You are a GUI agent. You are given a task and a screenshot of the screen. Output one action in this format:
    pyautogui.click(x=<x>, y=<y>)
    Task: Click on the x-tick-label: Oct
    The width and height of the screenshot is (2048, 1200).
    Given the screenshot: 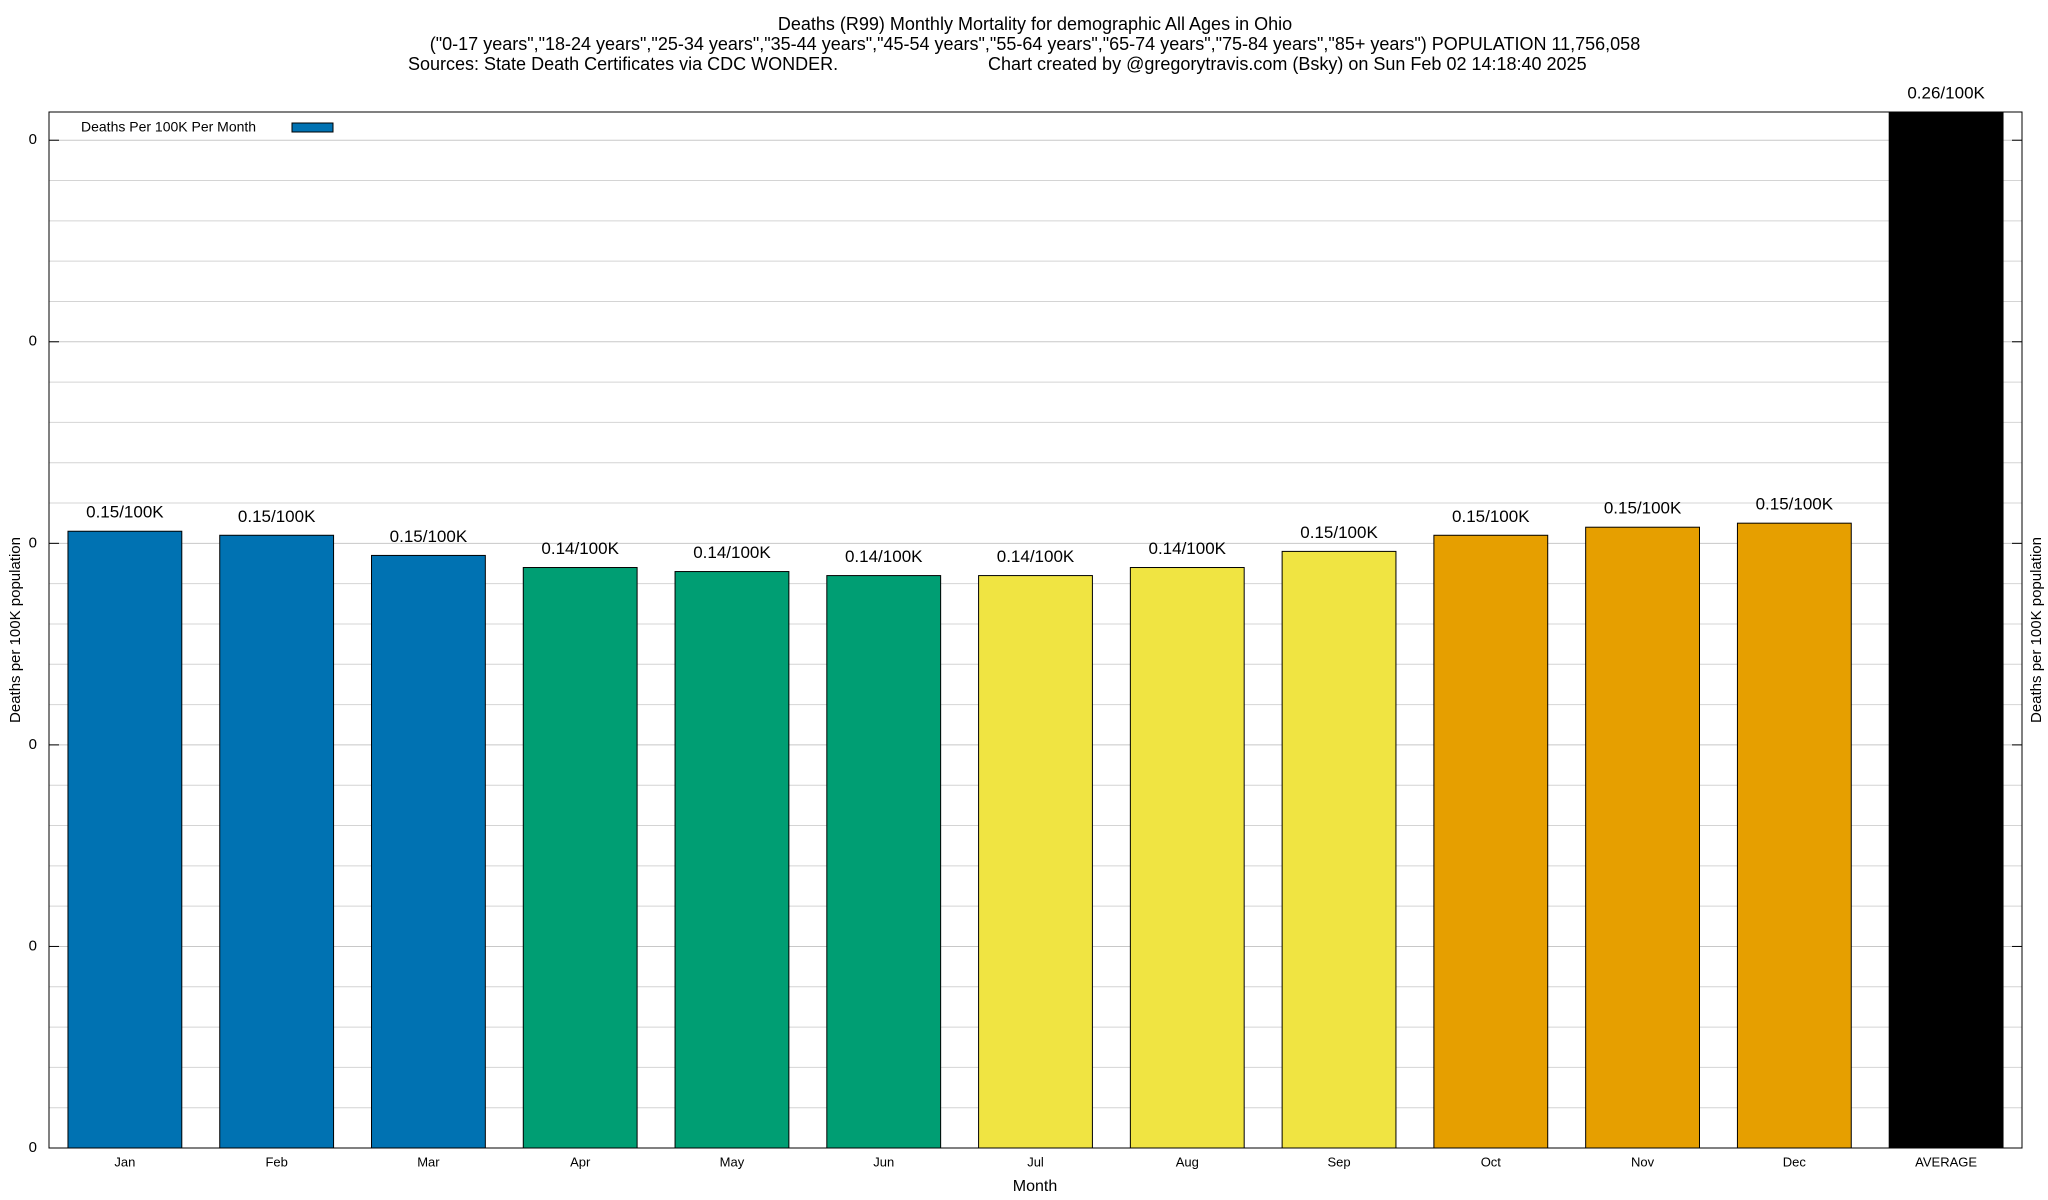 What is the action you would take?
    pyautogui.click(x=1491, y=1161)
    